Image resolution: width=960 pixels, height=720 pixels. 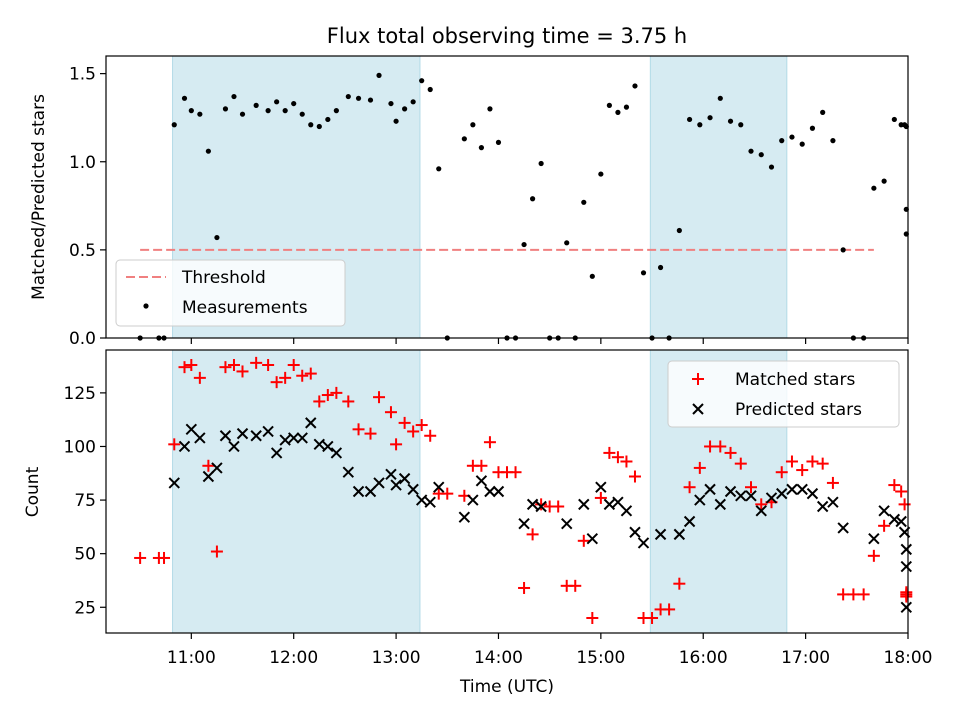 I want to click on legend-predicted-swatch, so click(x=698, y=409).